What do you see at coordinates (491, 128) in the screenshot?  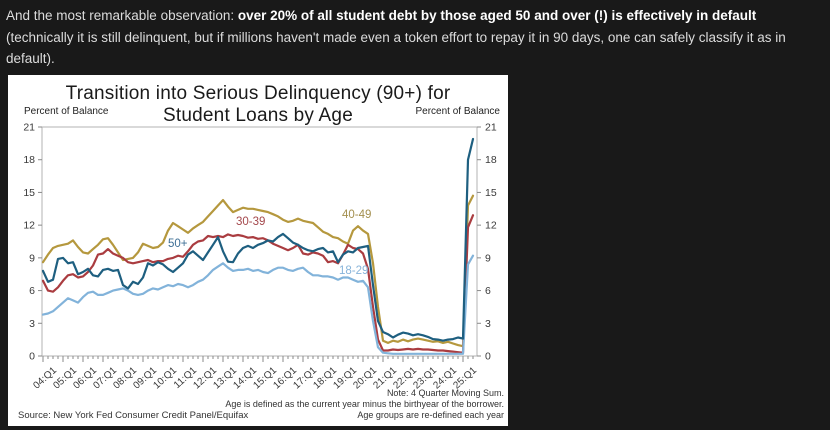 I see `y-tick-label-right: 21` at bounding box center [491, 128].